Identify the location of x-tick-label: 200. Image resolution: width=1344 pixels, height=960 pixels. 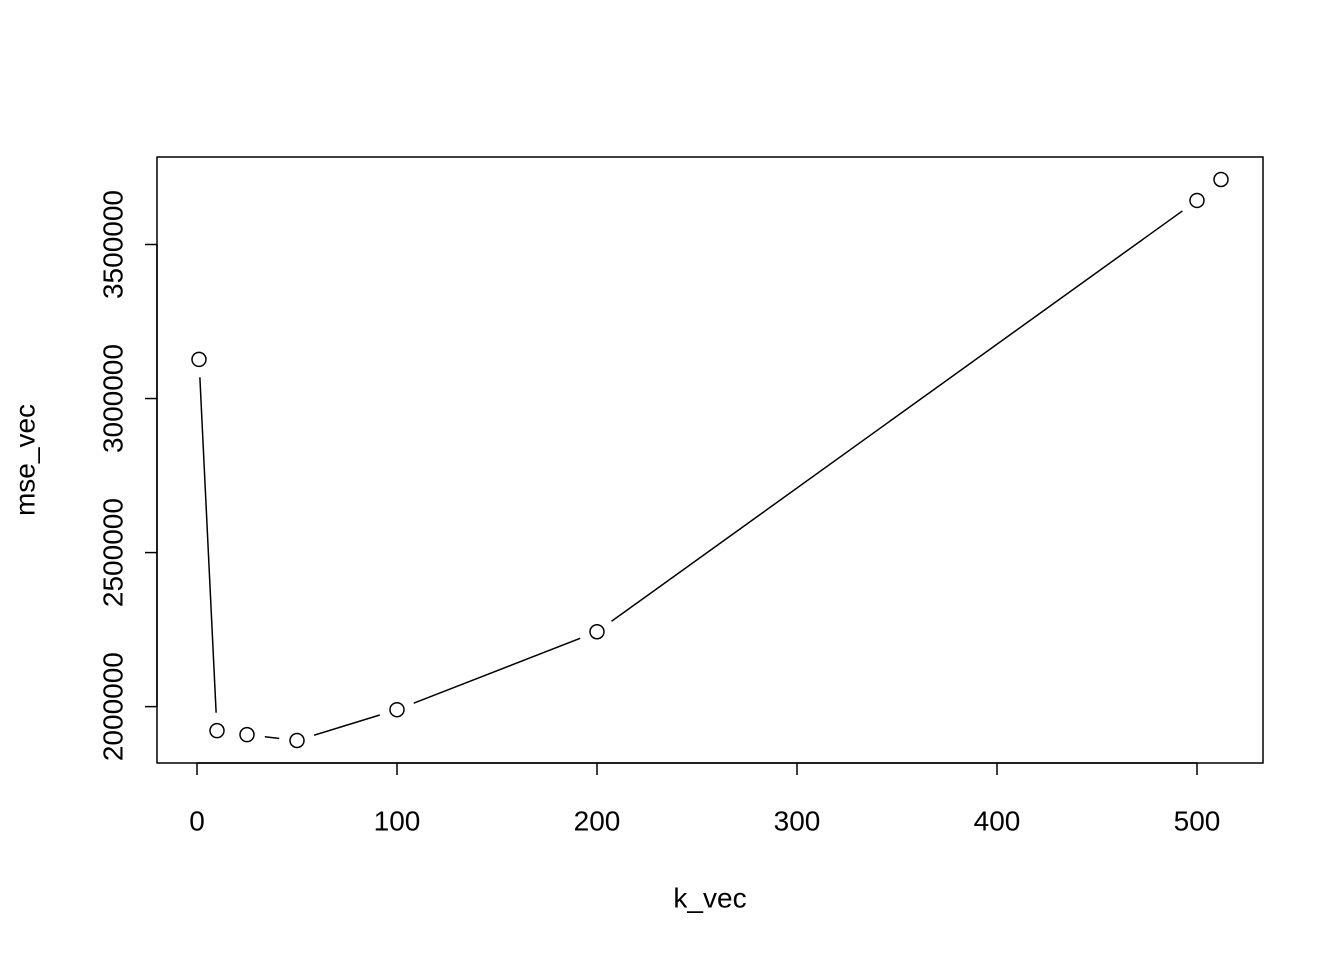
(597, 820).